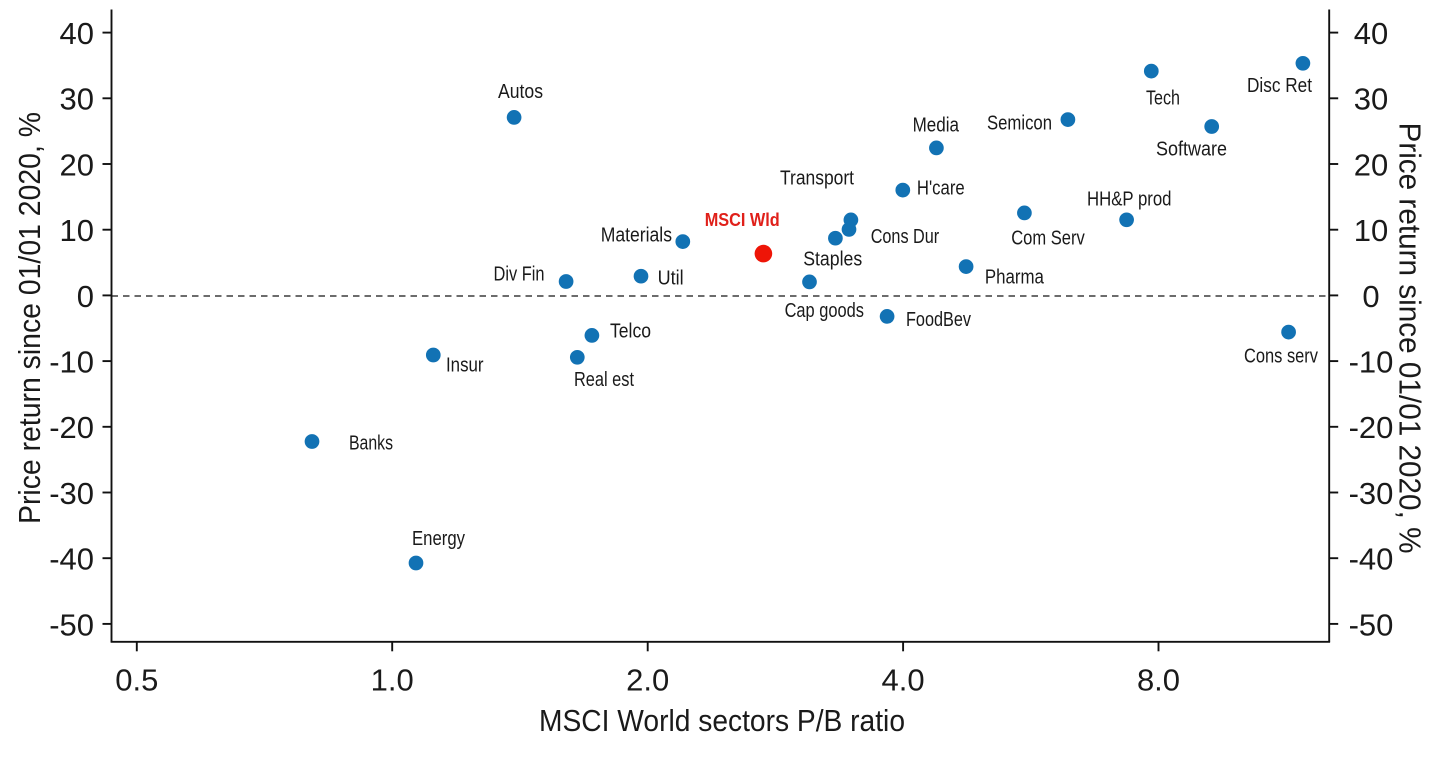  What do you see at coordinates (941, 189) in the screenshot?
I see `svg-text: H'care` at bounding box center [941, 189].